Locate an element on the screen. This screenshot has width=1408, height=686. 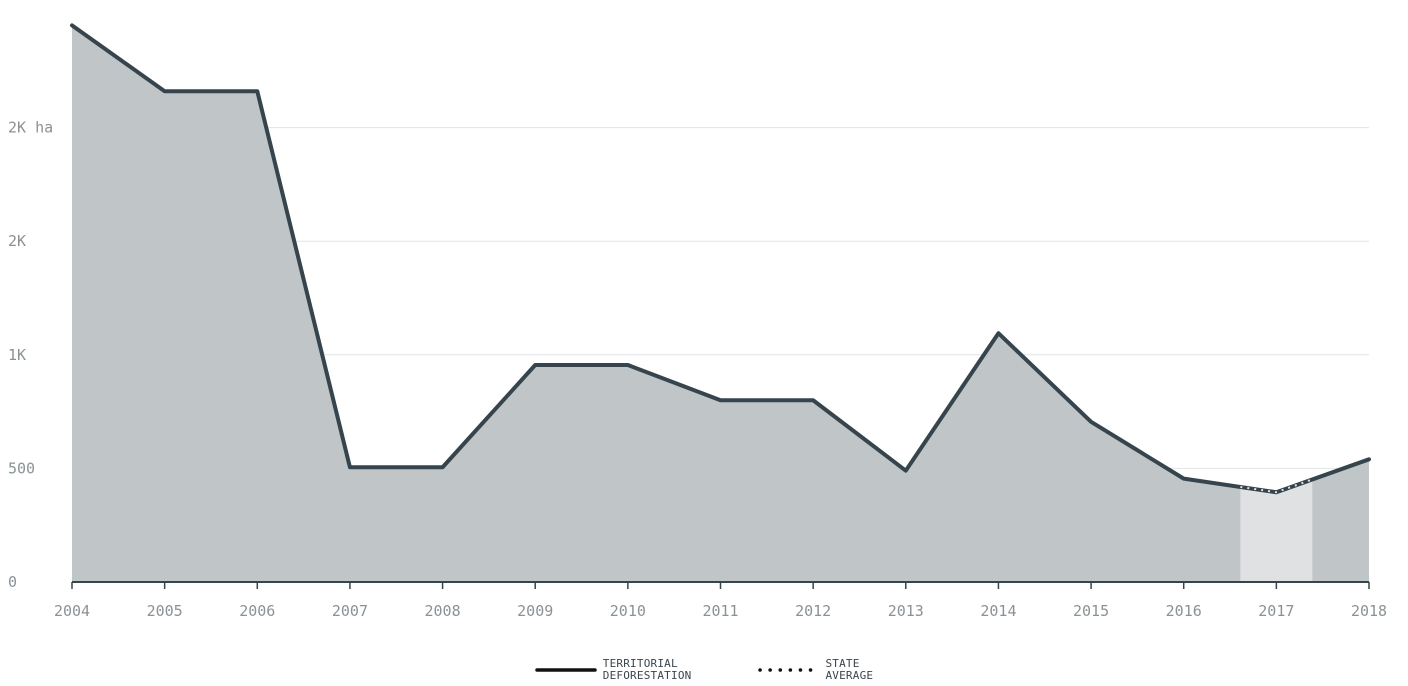
x-tick-label: 2015 is located at coordinates (1091, 611).